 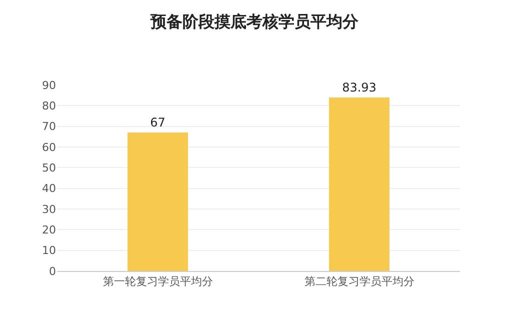 I want to click on data-label: 67, so click(x=158, y=123).